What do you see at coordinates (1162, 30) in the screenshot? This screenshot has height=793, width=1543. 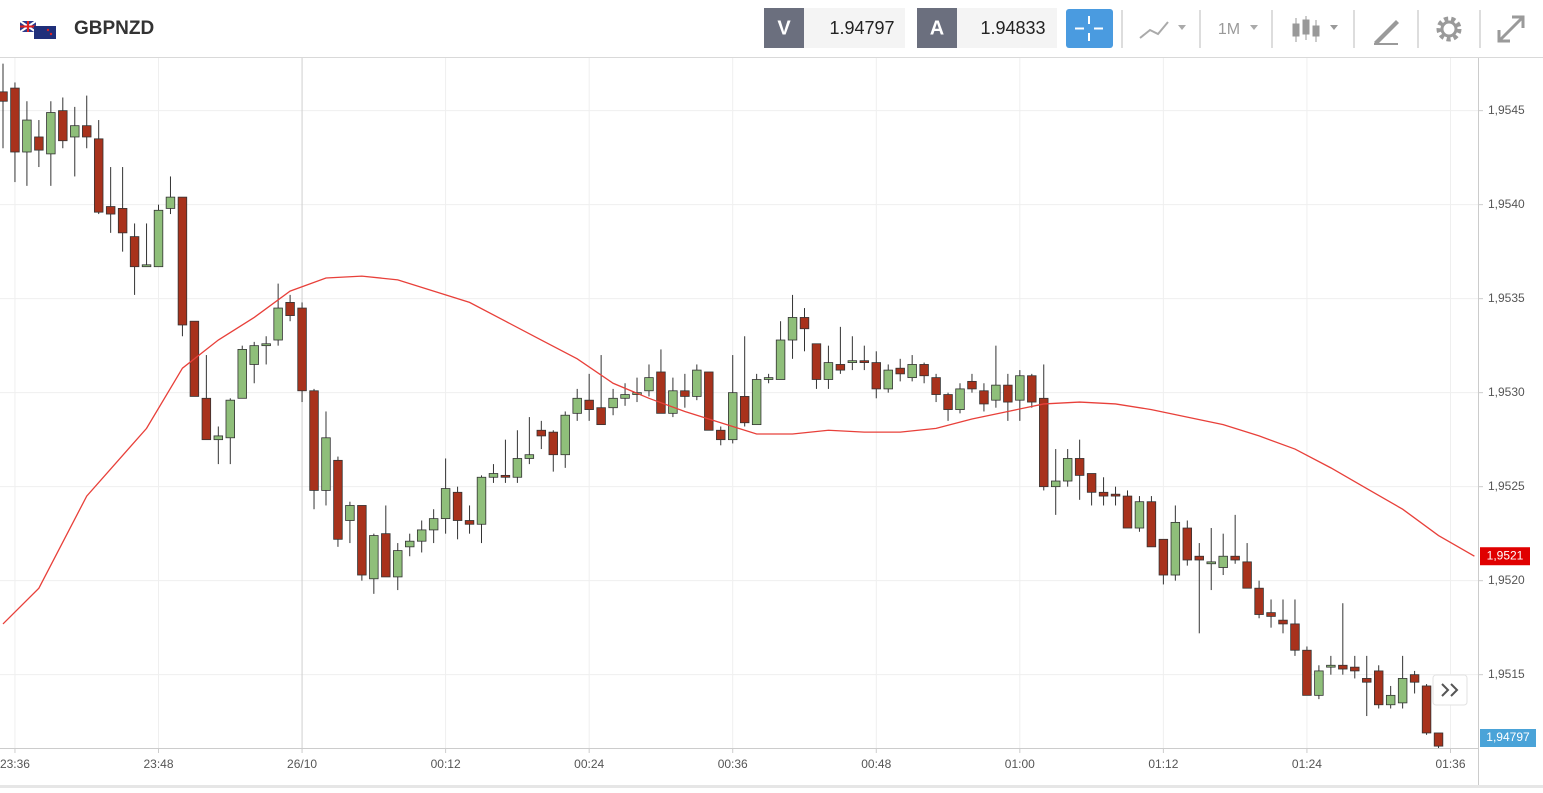 I see `chart-type-button` at bounding box center [1162, 30].